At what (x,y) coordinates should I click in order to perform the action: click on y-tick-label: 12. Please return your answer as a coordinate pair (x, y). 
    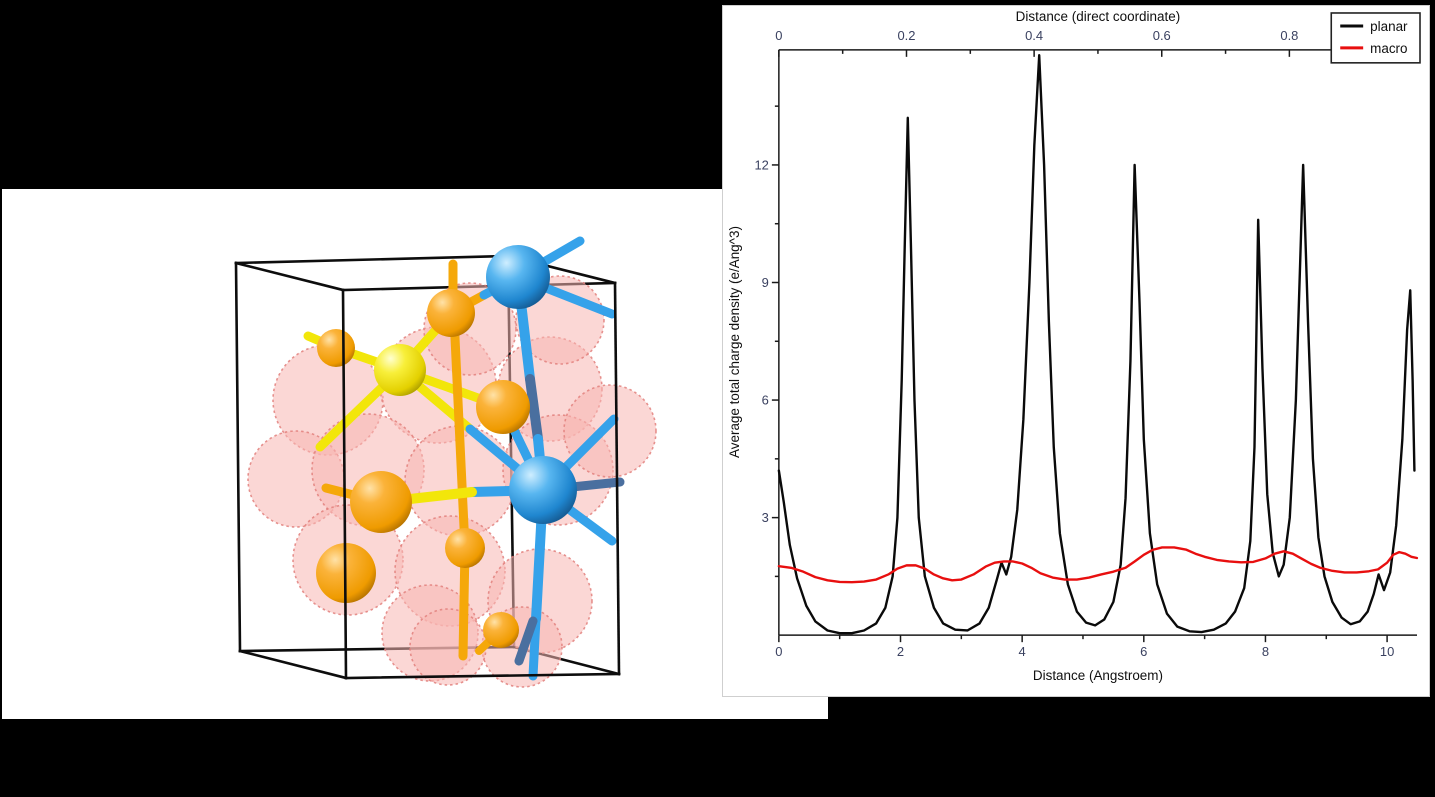
    Looking at the image, I should click on (761, 164).